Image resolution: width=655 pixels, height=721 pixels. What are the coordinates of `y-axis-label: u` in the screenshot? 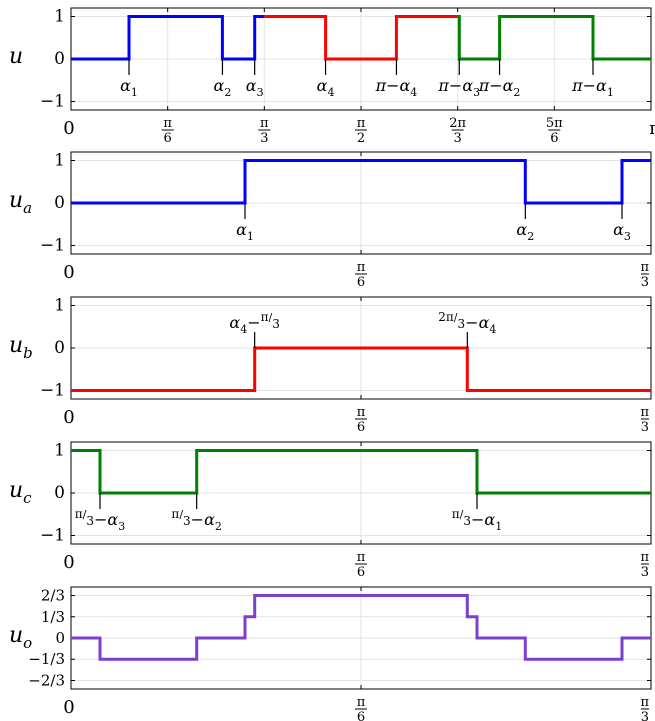 It's located at (16, 56).